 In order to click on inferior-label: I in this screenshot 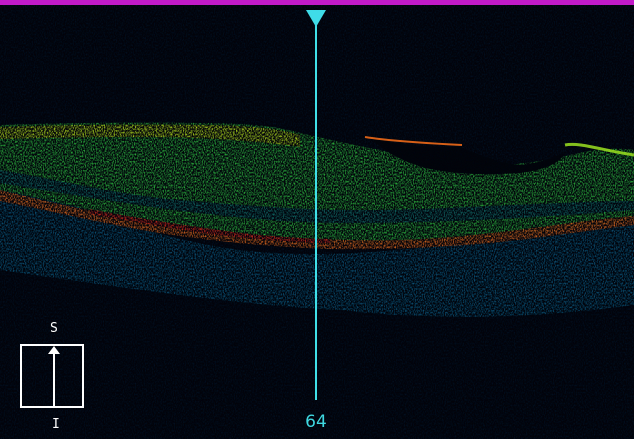, I will do `click(56, 424)`.